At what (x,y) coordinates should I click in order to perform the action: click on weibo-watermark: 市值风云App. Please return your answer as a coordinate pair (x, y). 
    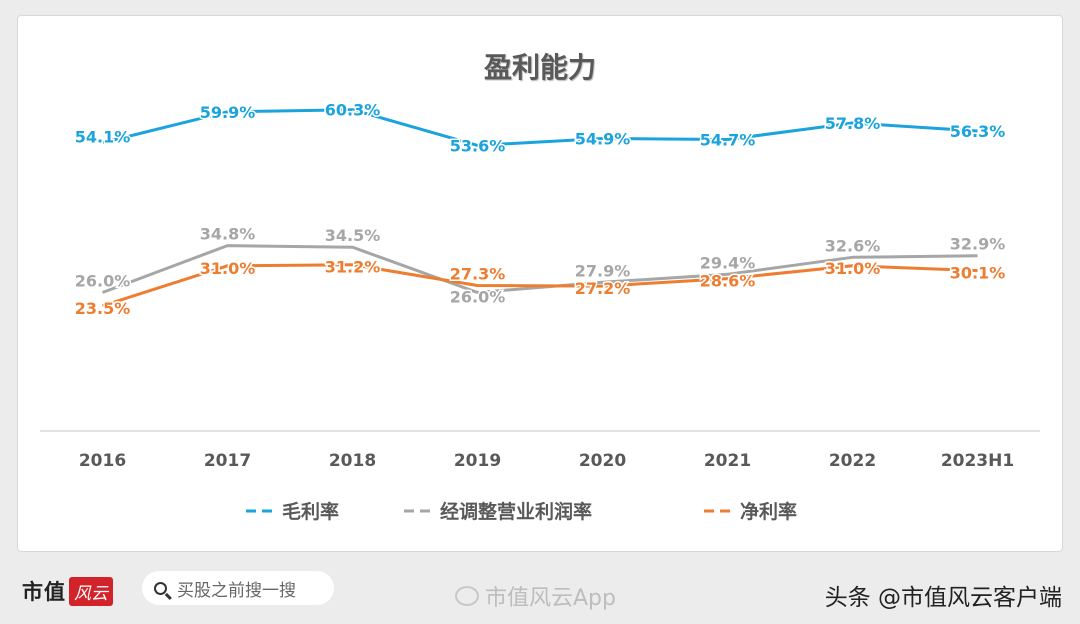
    Looking at the image, I should click on (535, 596).